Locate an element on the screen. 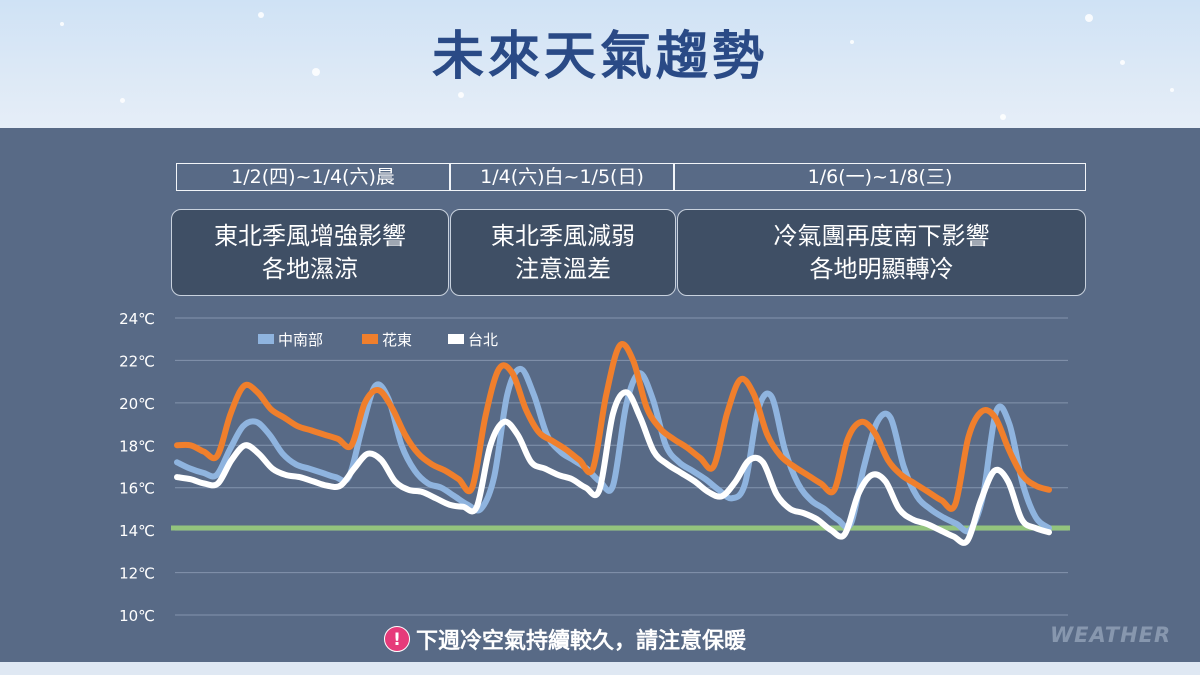  legend-label: 台北 is located at coordinates (483, 340).